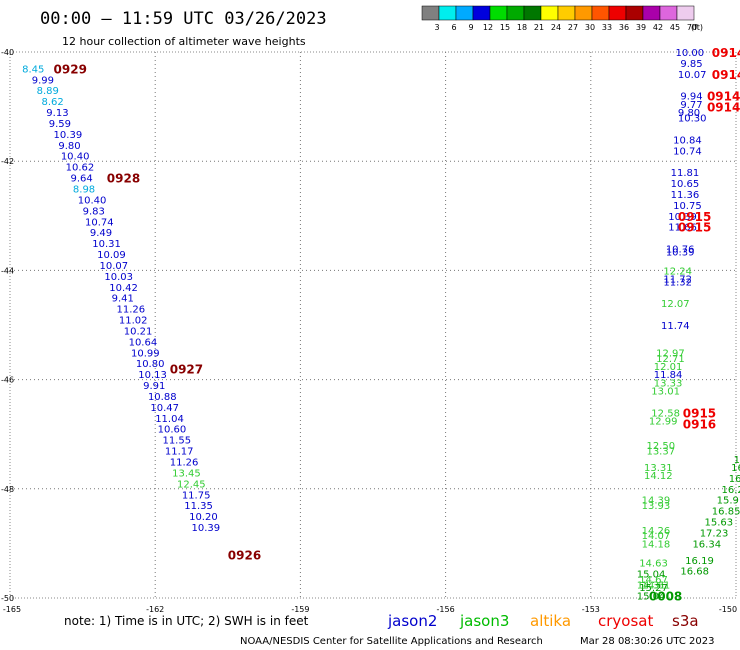 This screenshot has height=650, width=740. What do you see at coordinates (656, 531) in the screenshot?
I see `wave-height-label: 14.26` at bounding box center [656, 531].